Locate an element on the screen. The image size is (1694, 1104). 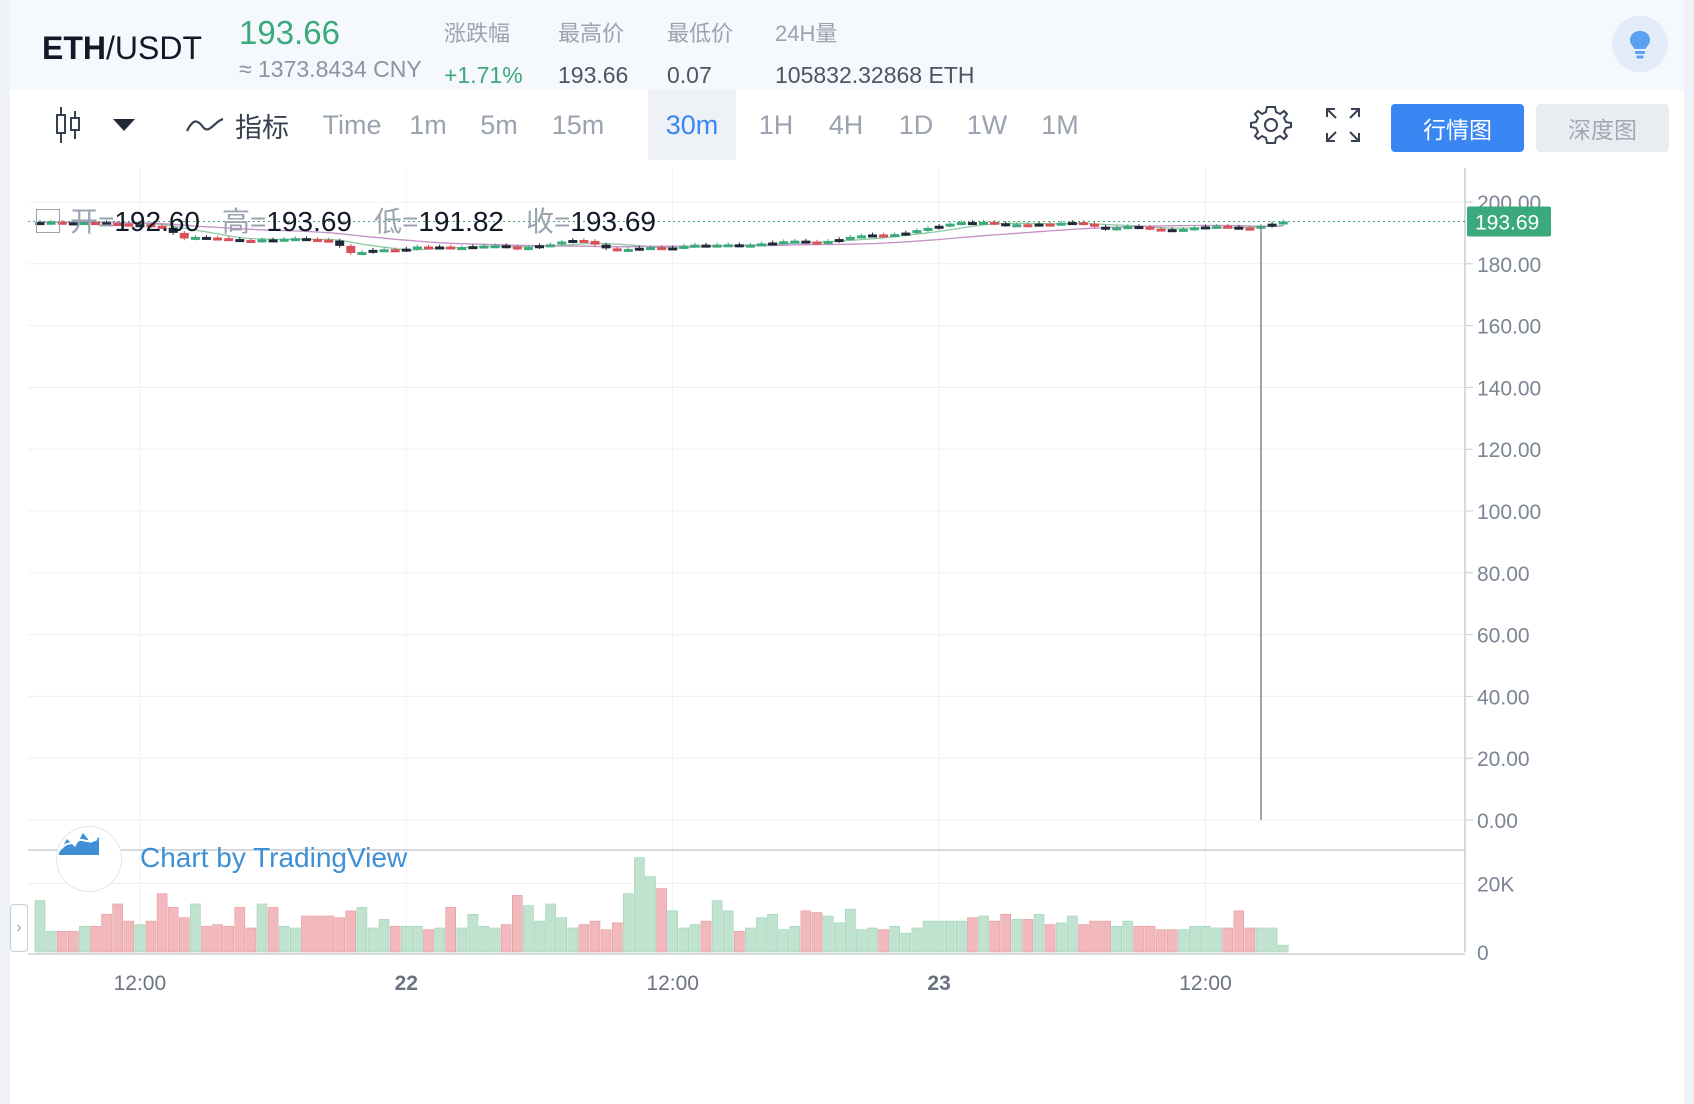
timeframe-1h: 1H is located at coordinates (776, 124).